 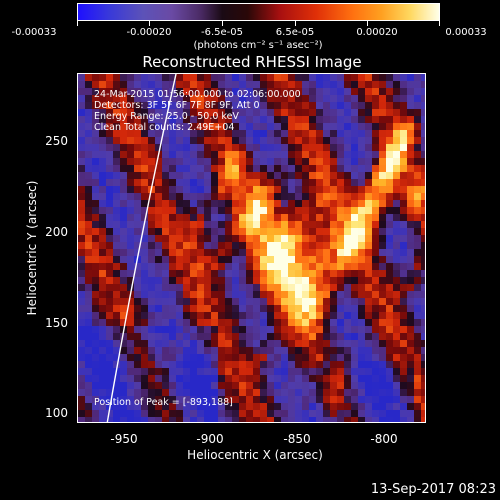 I want to click on colorbar-tick-label: -6.5e-05, so click(x=222, y=32).